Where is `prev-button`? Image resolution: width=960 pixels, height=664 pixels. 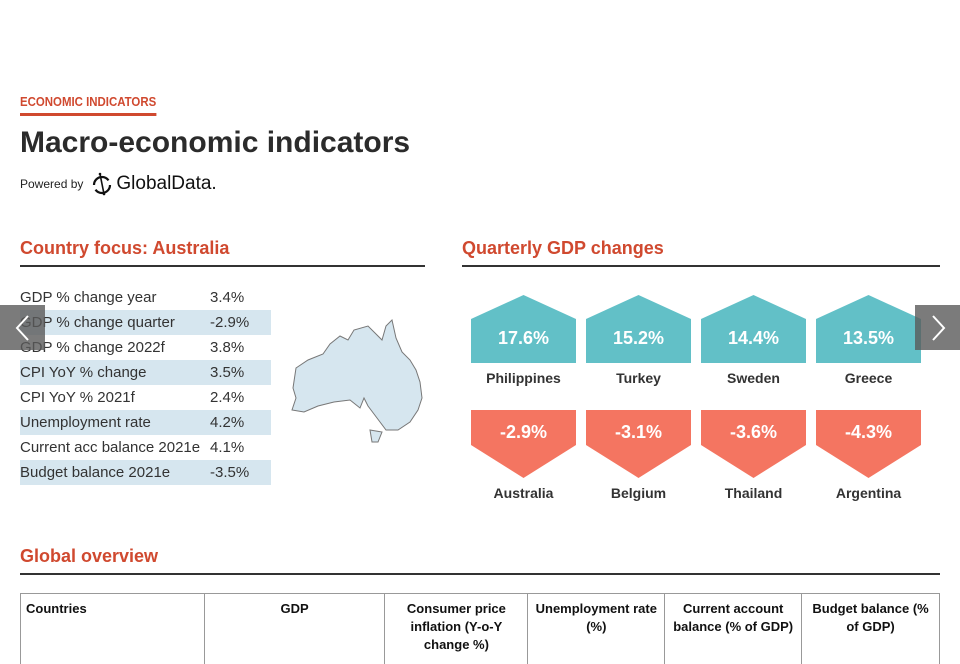
prev-button is located at coordinates (22, 327).